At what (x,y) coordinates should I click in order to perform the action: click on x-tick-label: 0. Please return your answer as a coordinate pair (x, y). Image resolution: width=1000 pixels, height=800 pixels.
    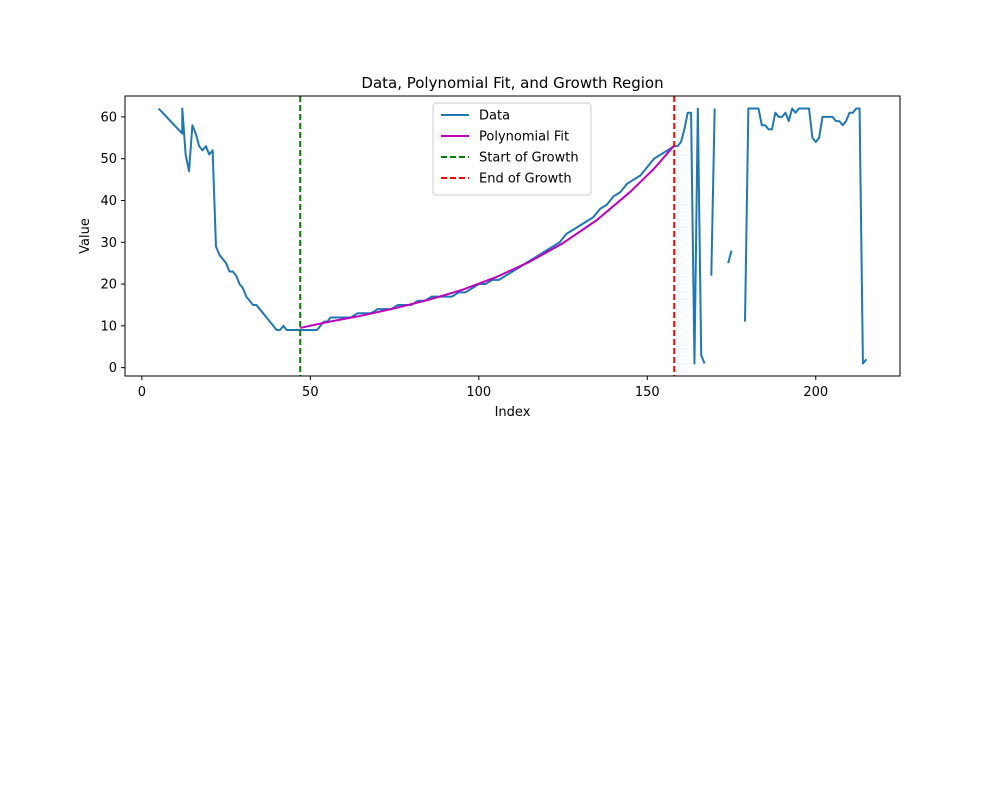
    Looking at the image, I should click on (142, 392).